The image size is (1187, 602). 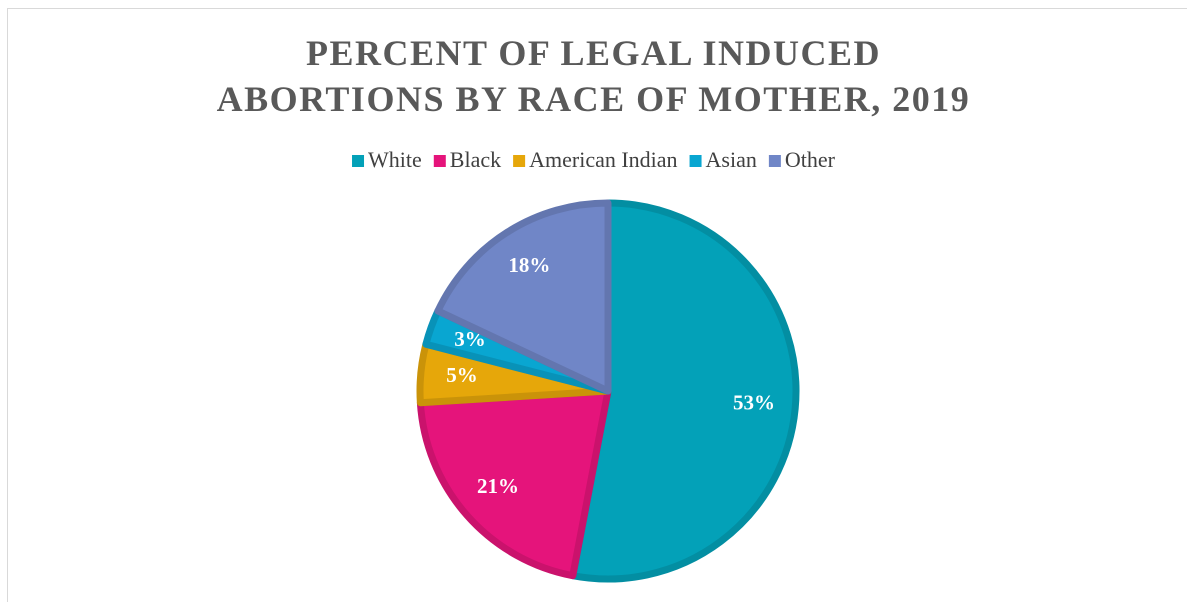 What do you see at coordinates (731, 159) in the screenshot?
I see `legend-label: Asian` at bounding box center [731, 159].